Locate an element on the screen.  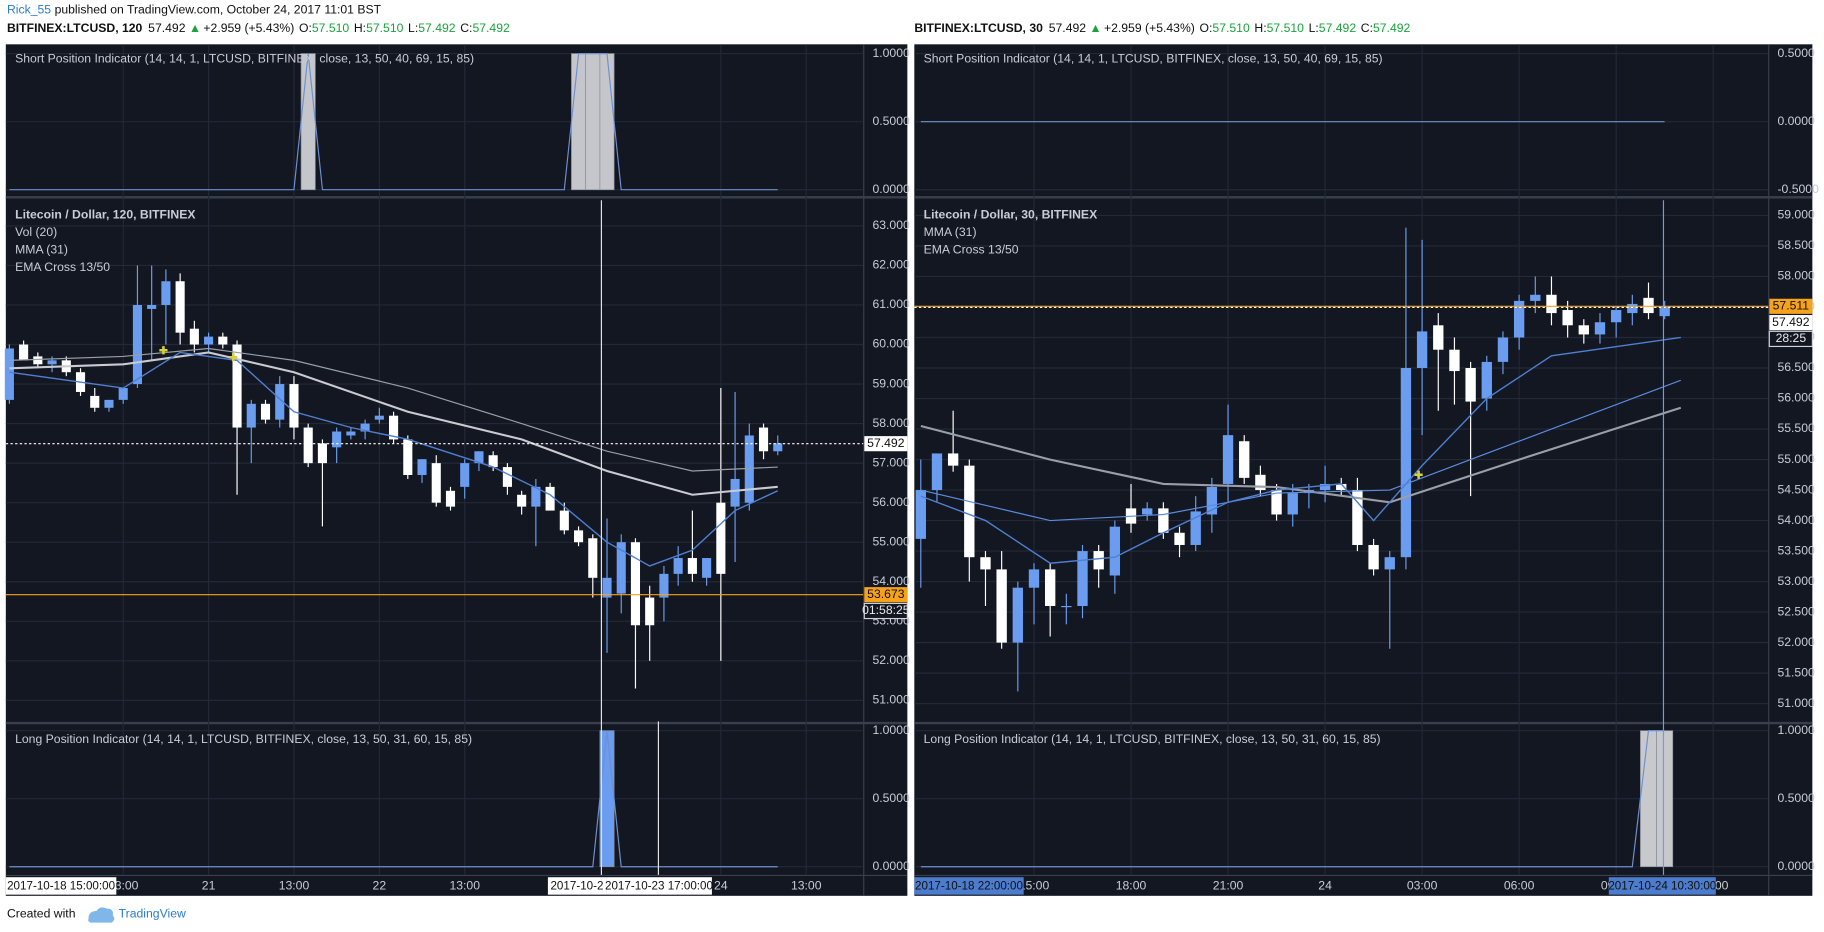
legend-item: MMA (31) is located at coordinates (41, 249).